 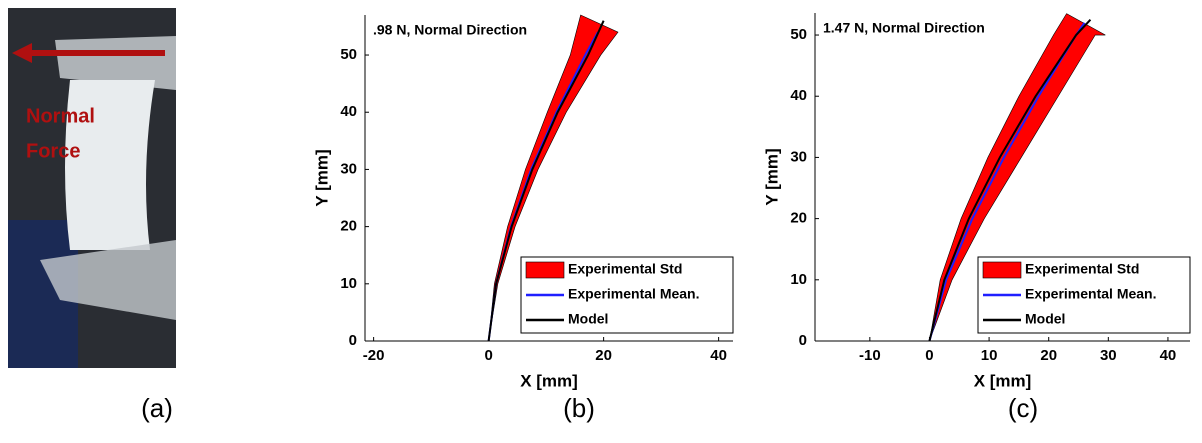 I want to click on column, so click(x=110, y=165).